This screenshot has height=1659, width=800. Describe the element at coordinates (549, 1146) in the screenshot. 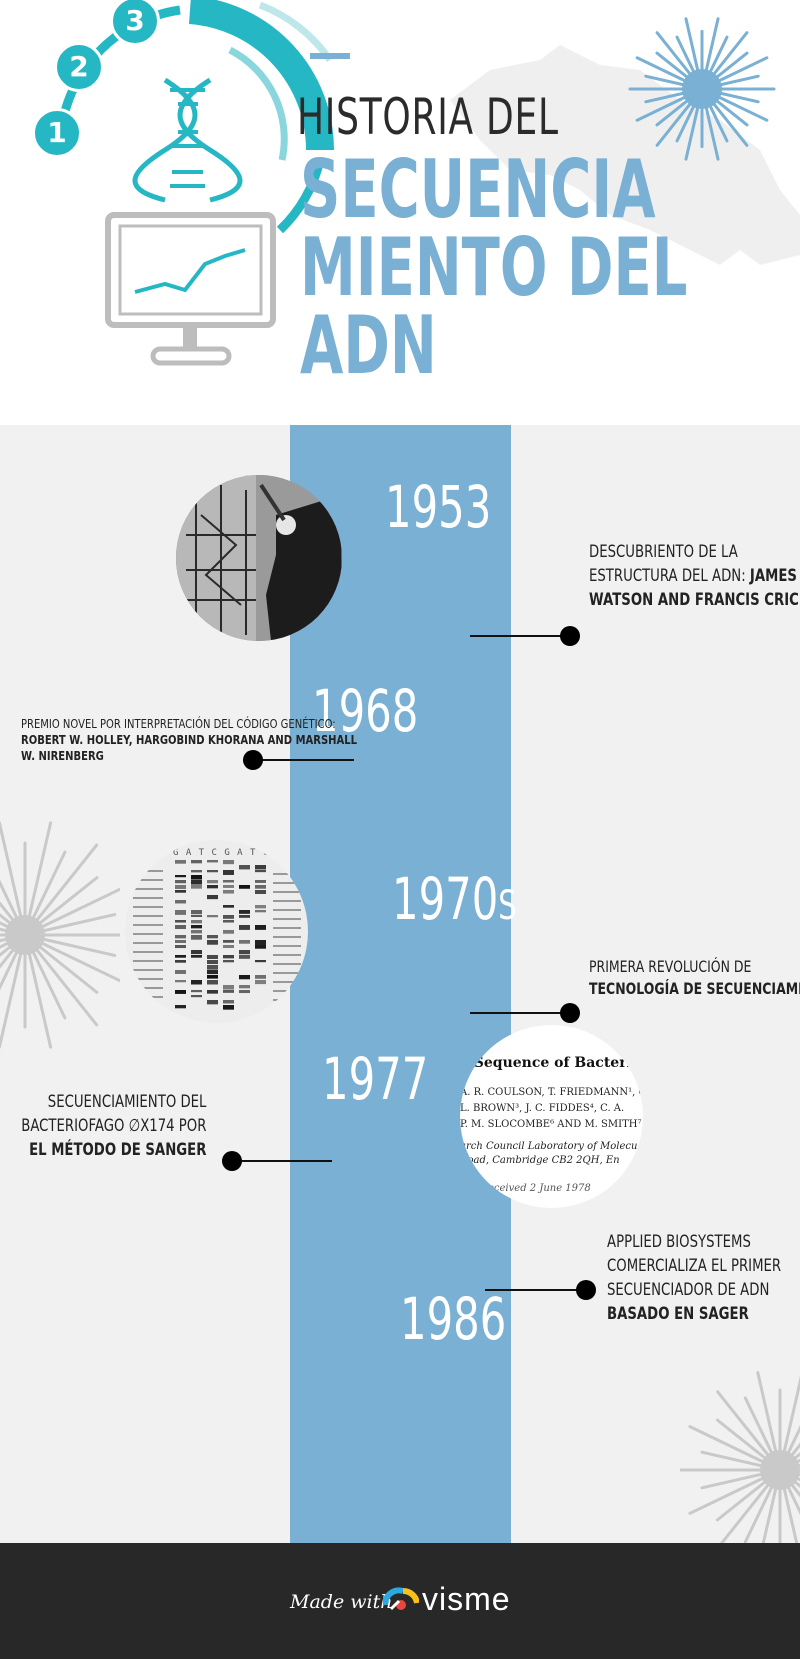

I see `paper-affil-1: arch Council Laboratory of Molecu` at that location.